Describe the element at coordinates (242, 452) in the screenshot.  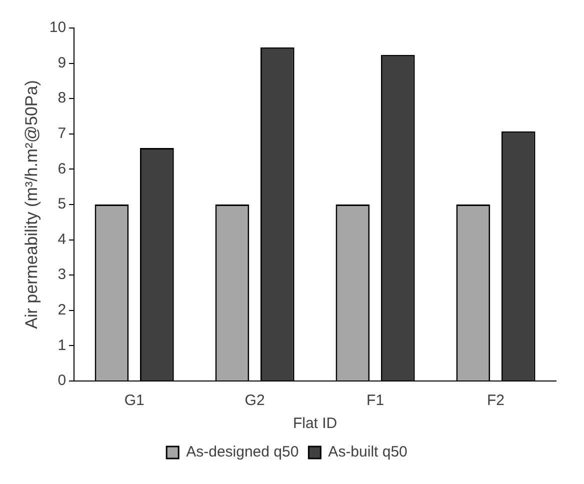
I see `legend-label: As-designed q50` at that location.